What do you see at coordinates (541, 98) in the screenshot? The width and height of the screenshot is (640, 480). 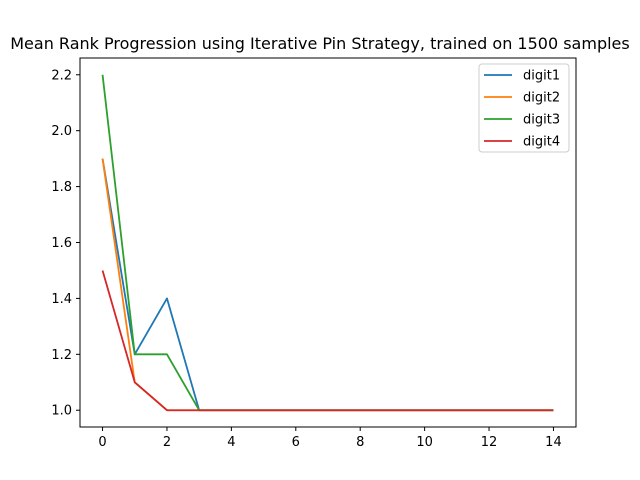 I see `legend-label-digit2: digit2` at bounding box center [541, 98].